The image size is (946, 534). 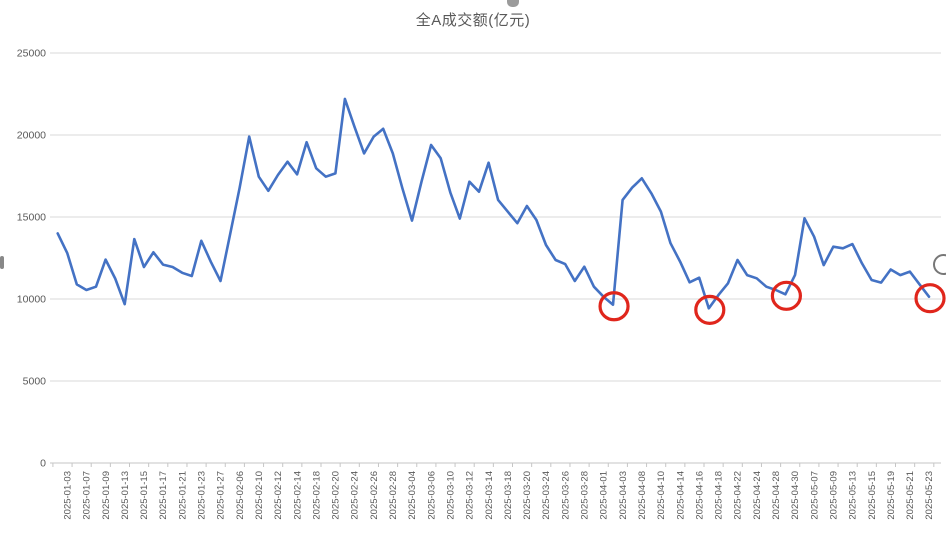 What do you see at coordinates (623, 495) in the screenshot?
I see `x-axis-label: 2025-04-03` at bounding box center [623, 495].